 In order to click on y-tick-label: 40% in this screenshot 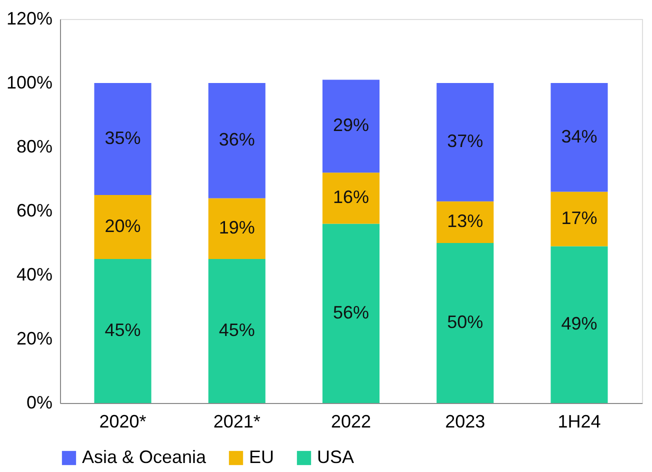, I will do `click(34, 274)`.